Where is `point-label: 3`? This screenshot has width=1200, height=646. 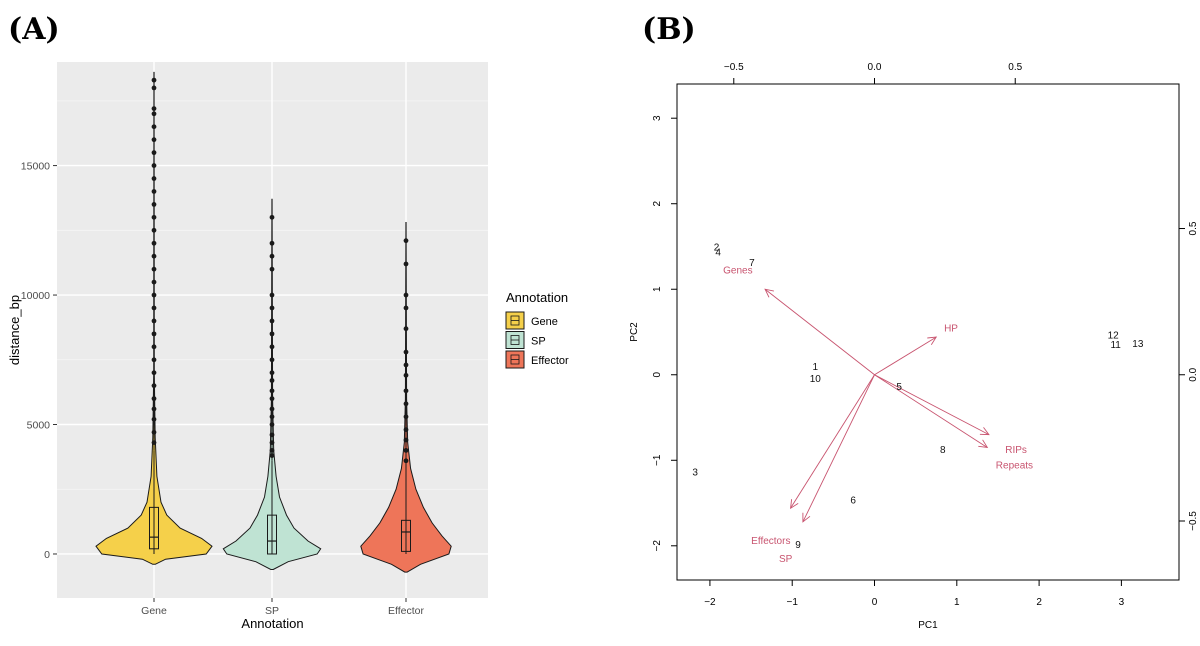
point-label: 3 is located at coordinates (695, 472).